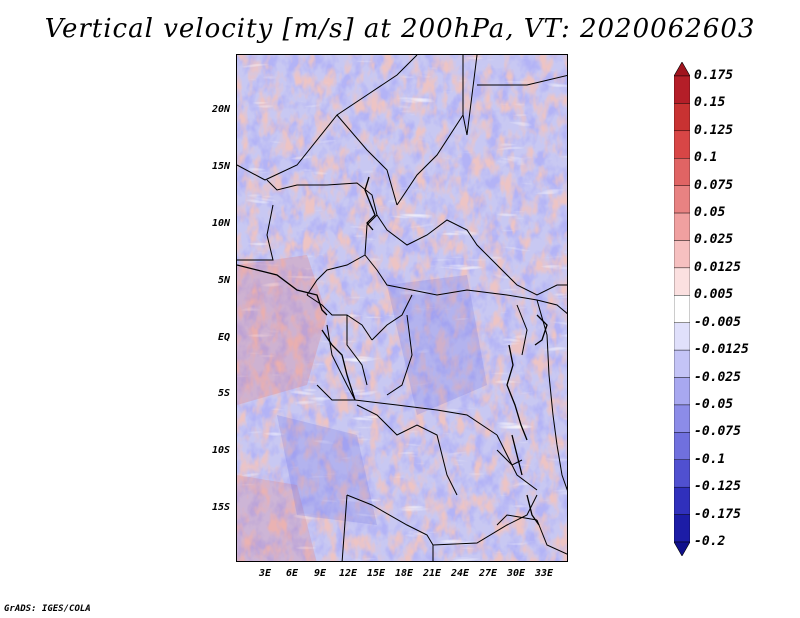 Image resolution: width=800 pixels, height=618 pixels. What do you see at coordinates (348, 573) in the screenshot?
I see `lon-label-12e: 12E` at bounding box center [348, 573].